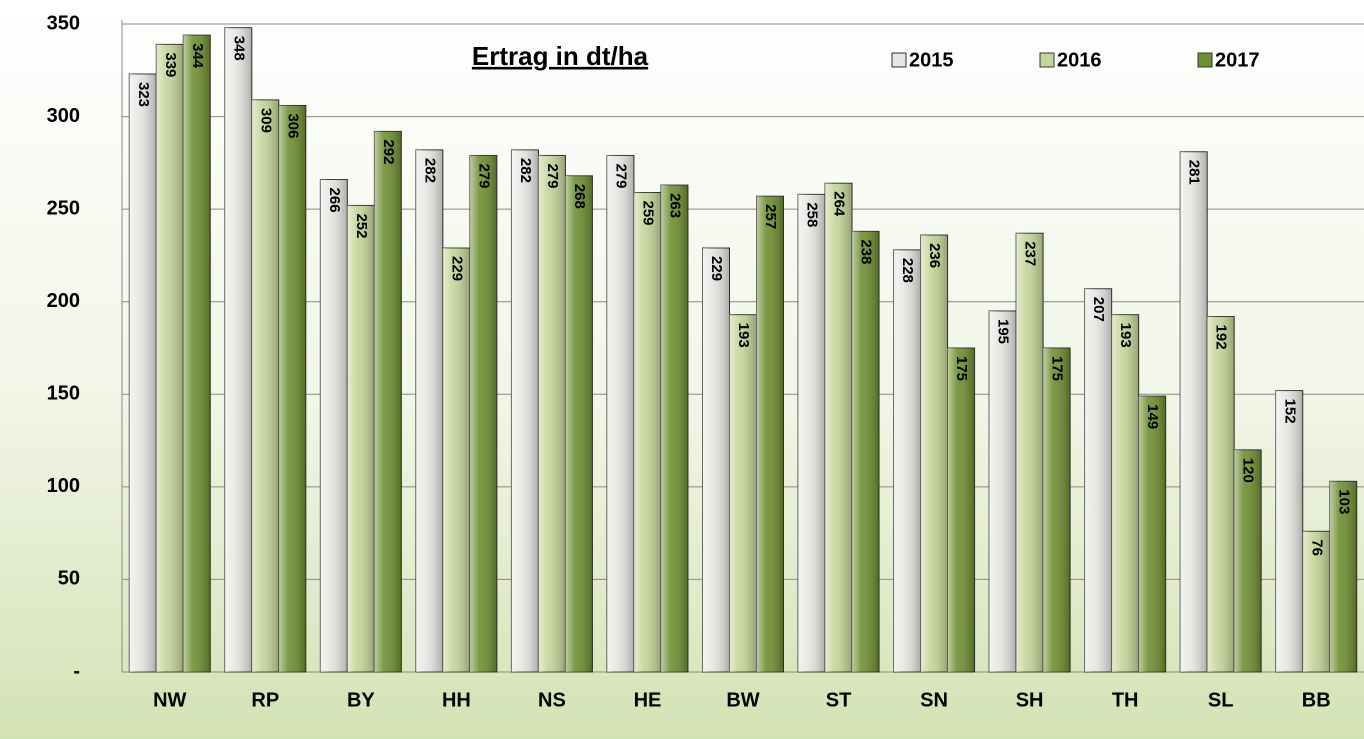 The height and width of the screenshot is (739, 1364). Describe the element at coordinates (560, 56) in the screenshot. I see `chart-title: Ertrag in dt/ha` at that location.